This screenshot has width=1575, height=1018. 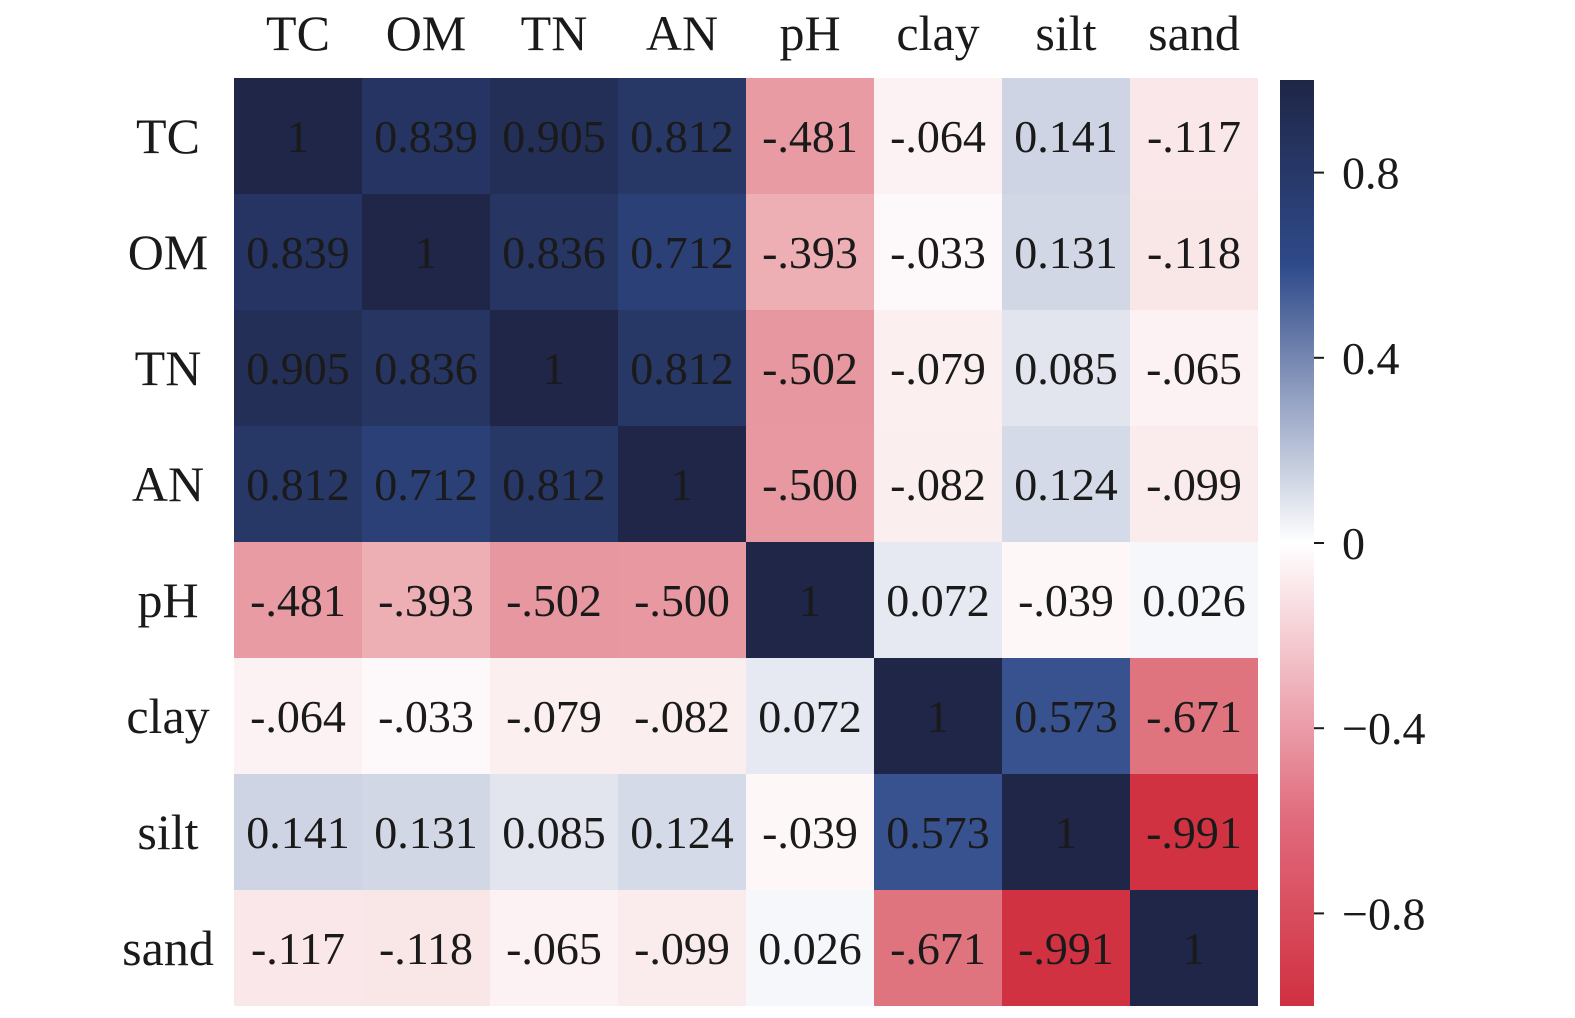 I want to click on cell-clay-pH, so click(x=810, y=716).